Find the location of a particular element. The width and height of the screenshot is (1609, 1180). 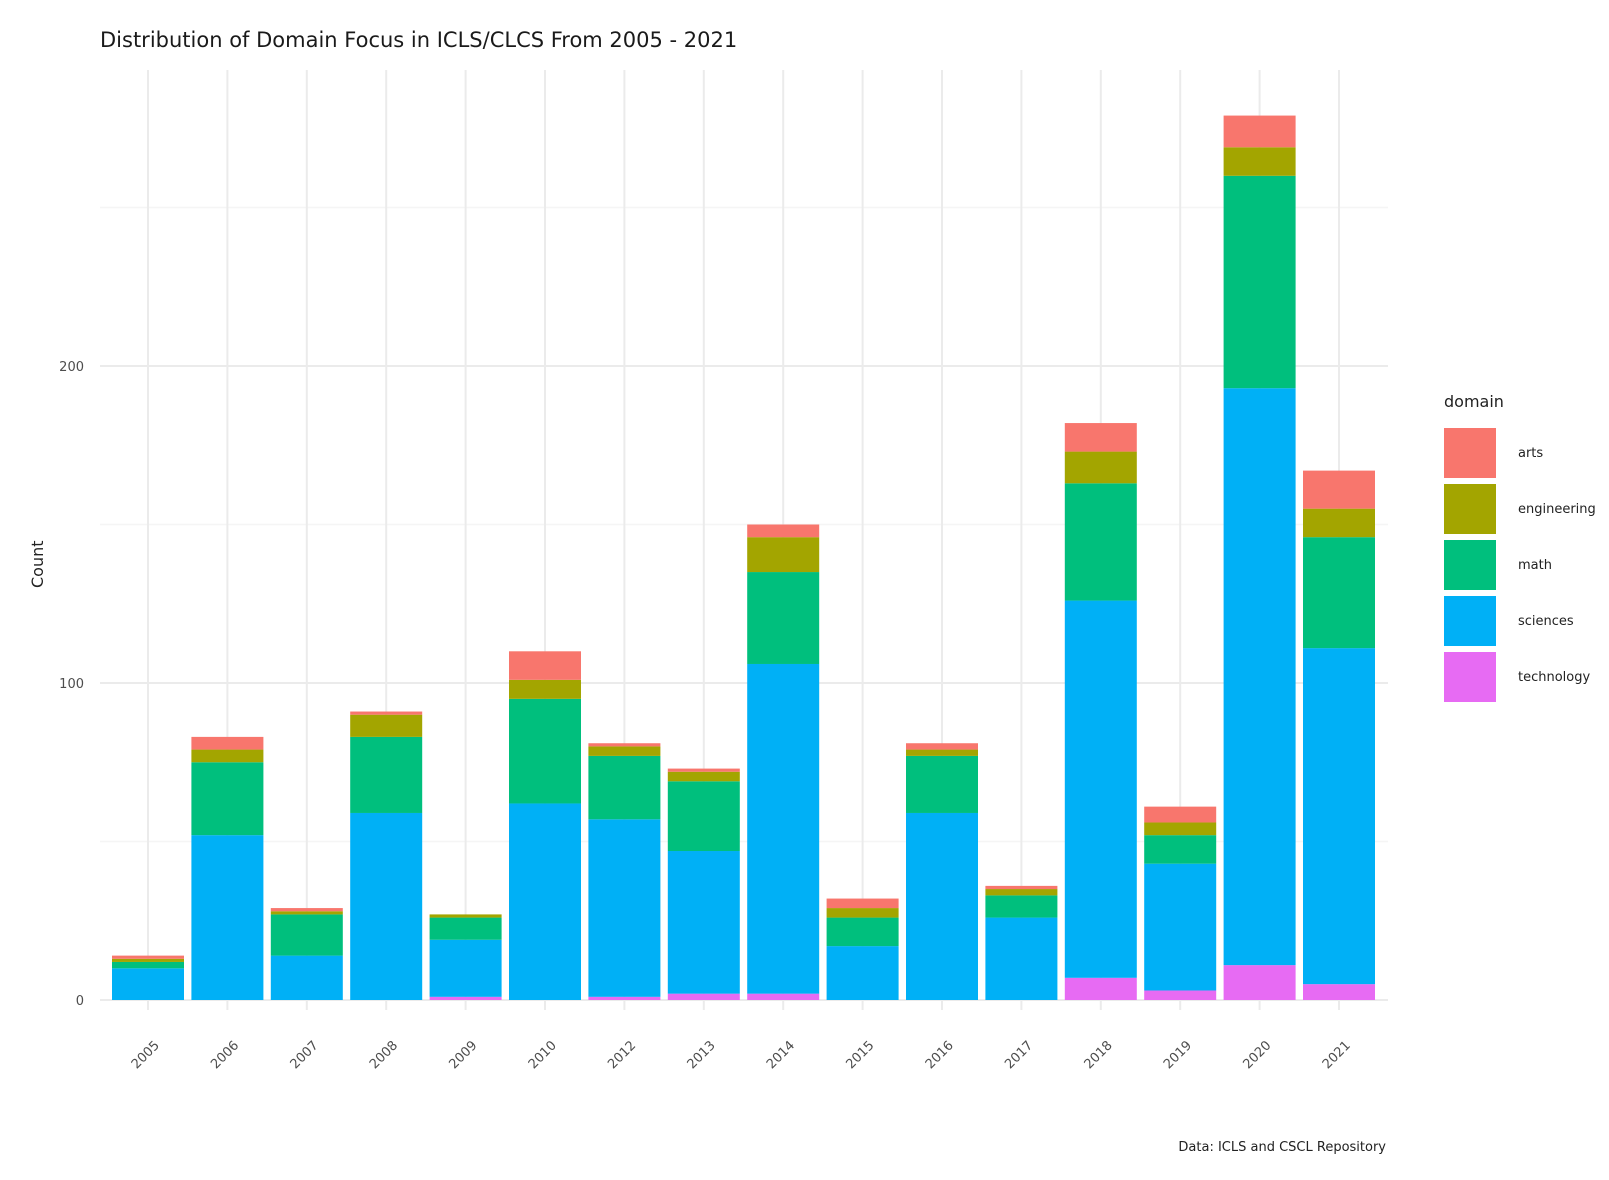

bar-2013-math is located at coordinates (703, 816).